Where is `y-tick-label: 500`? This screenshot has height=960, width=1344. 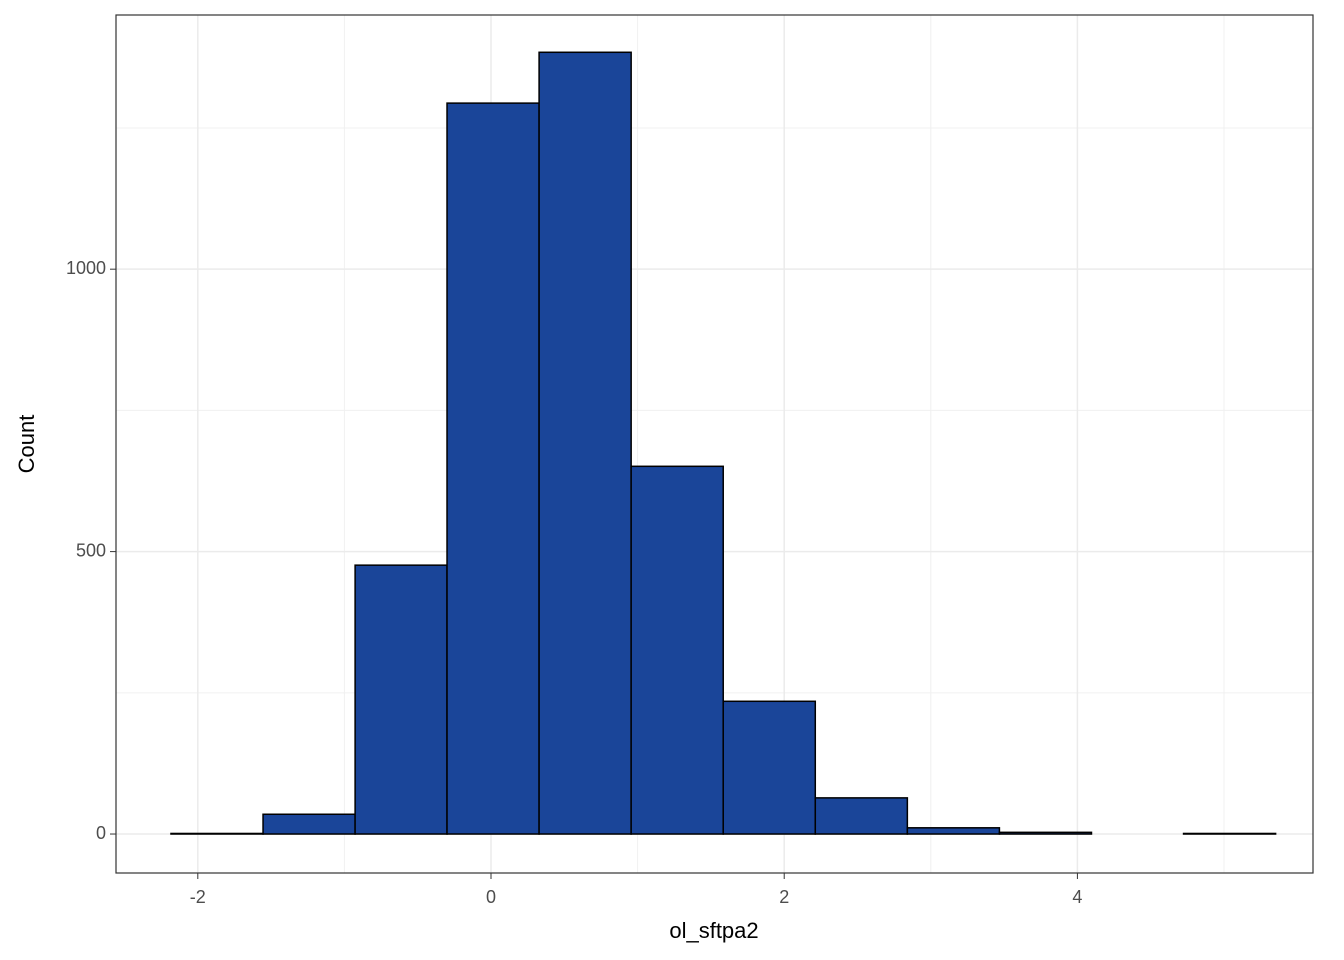 y-tick-label: 500 is located at coordinates (91, 550).